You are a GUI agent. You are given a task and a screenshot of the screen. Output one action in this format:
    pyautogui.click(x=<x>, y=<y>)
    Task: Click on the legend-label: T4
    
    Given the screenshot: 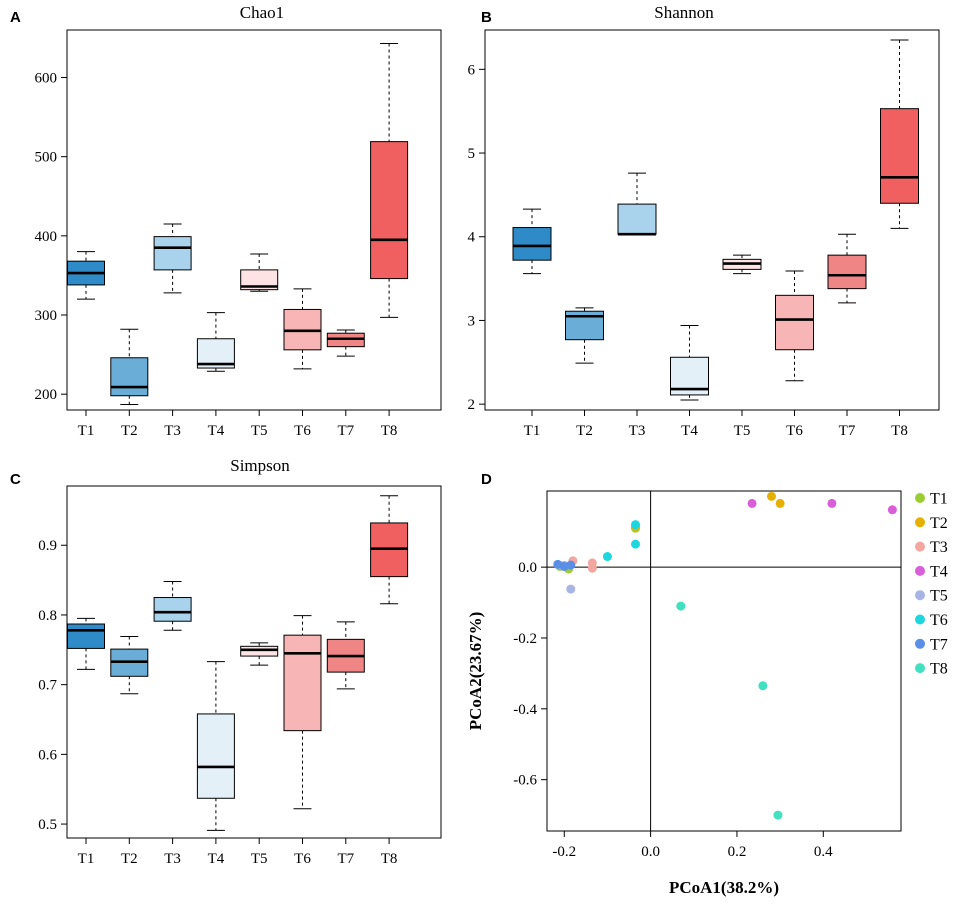 What is the action you would take?
    pyautogui.click(x=939, y=571)
    